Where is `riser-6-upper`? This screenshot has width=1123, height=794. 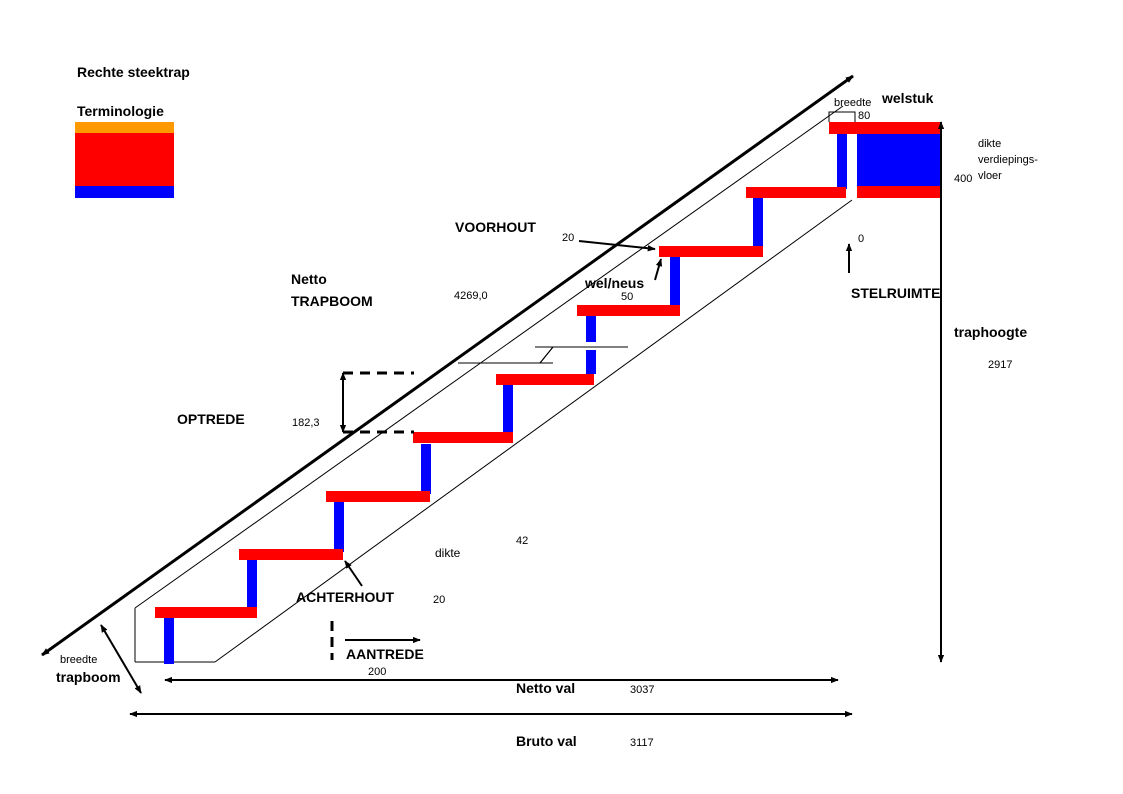
riser-6-upper is located at coordinates (591, 329).